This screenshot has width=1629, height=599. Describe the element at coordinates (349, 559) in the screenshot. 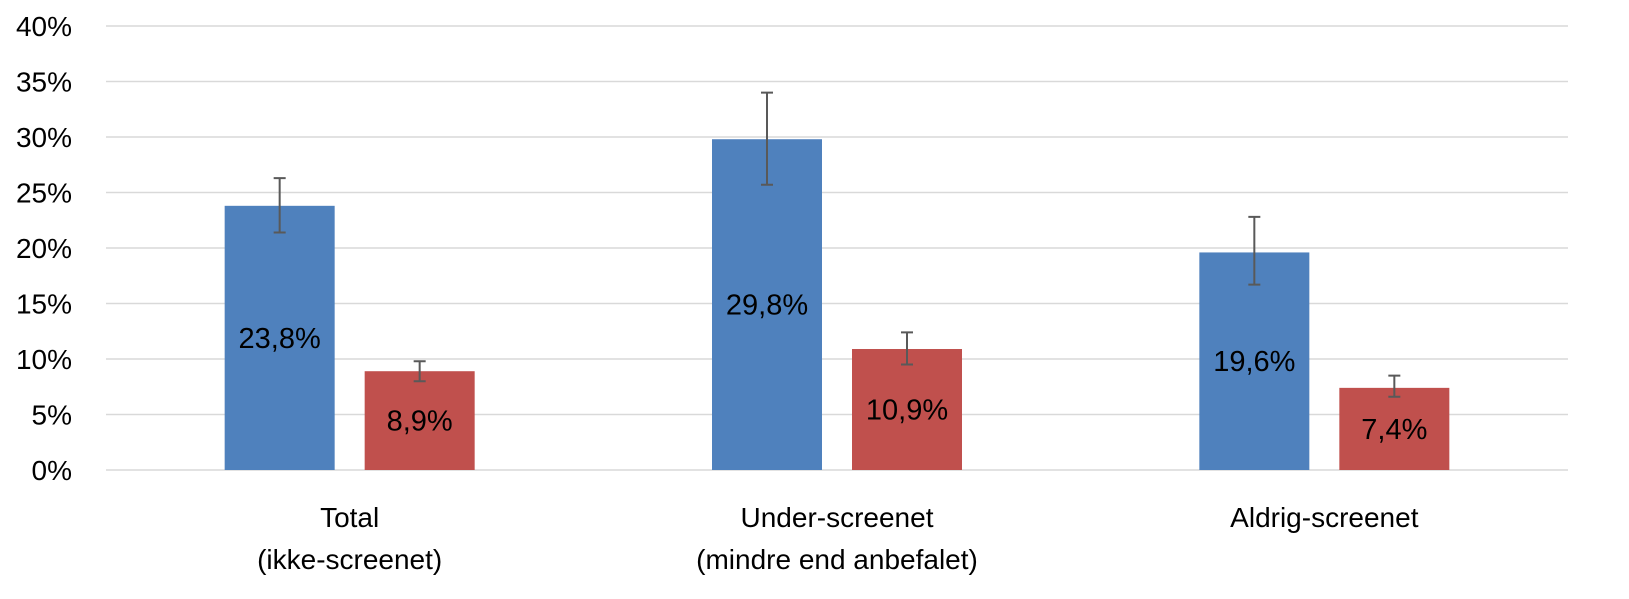

I see `x-tick-label: (ikke-screenet)` at that location.